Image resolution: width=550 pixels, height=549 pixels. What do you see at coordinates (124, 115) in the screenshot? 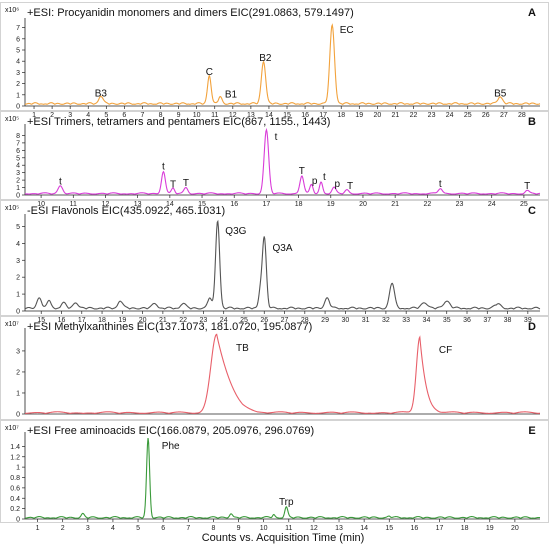
I see `x-tick-label: 6` at bounding box center [124, 115].